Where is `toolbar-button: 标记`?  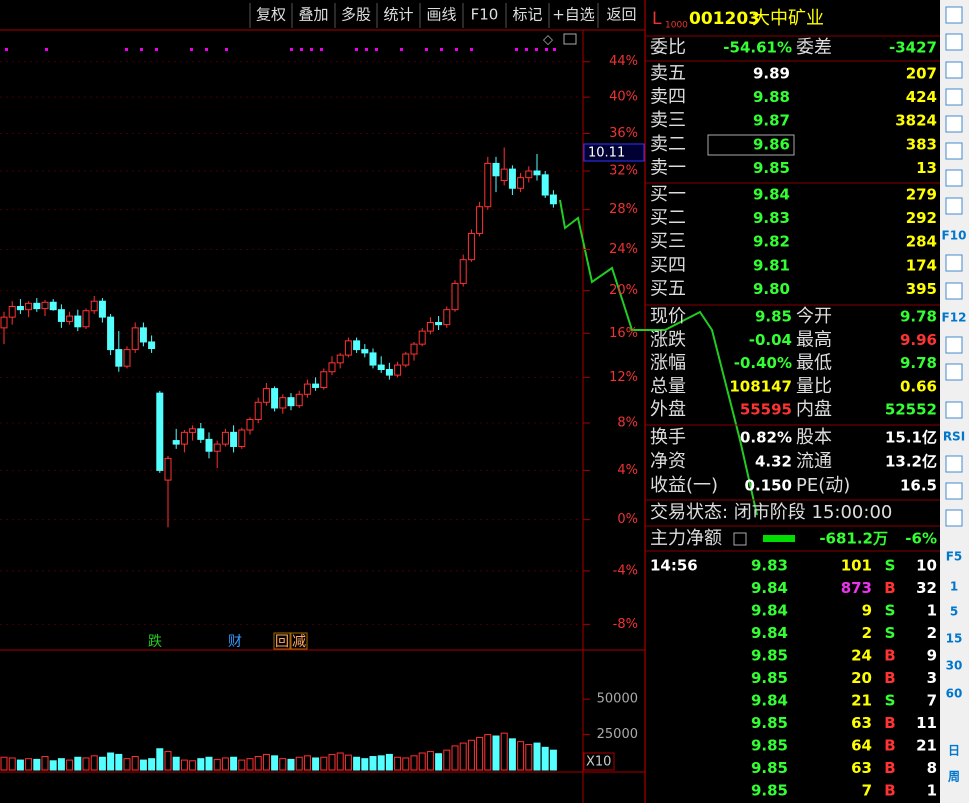
toolbar-button: 标记 is located at coordinates (527, 15).